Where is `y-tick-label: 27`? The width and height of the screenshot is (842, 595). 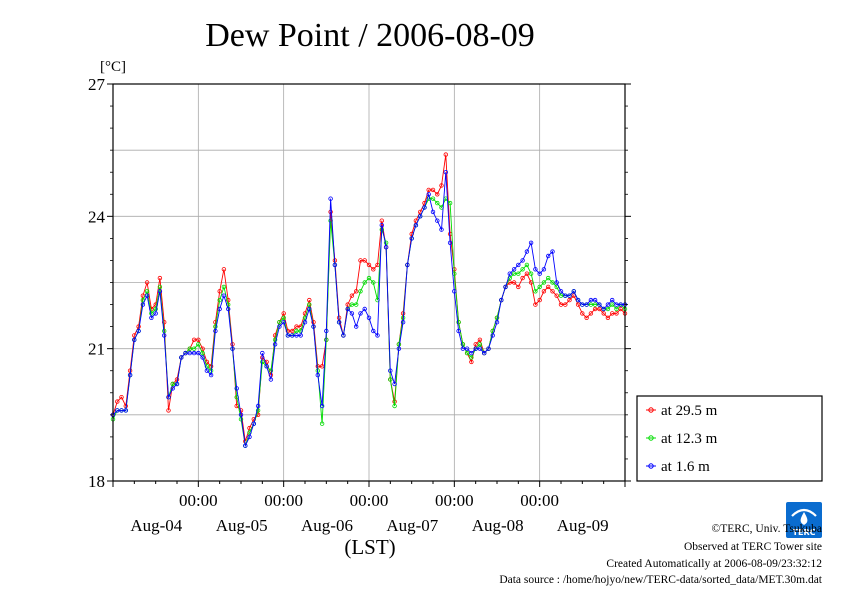 y-tick-label: 27 is located at coordinates (97, 84).